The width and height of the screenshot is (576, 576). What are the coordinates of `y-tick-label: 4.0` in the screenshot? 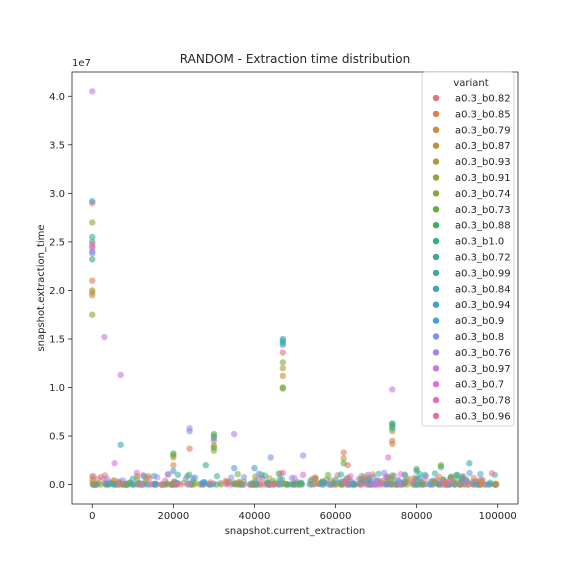 It's located at (57, 97).